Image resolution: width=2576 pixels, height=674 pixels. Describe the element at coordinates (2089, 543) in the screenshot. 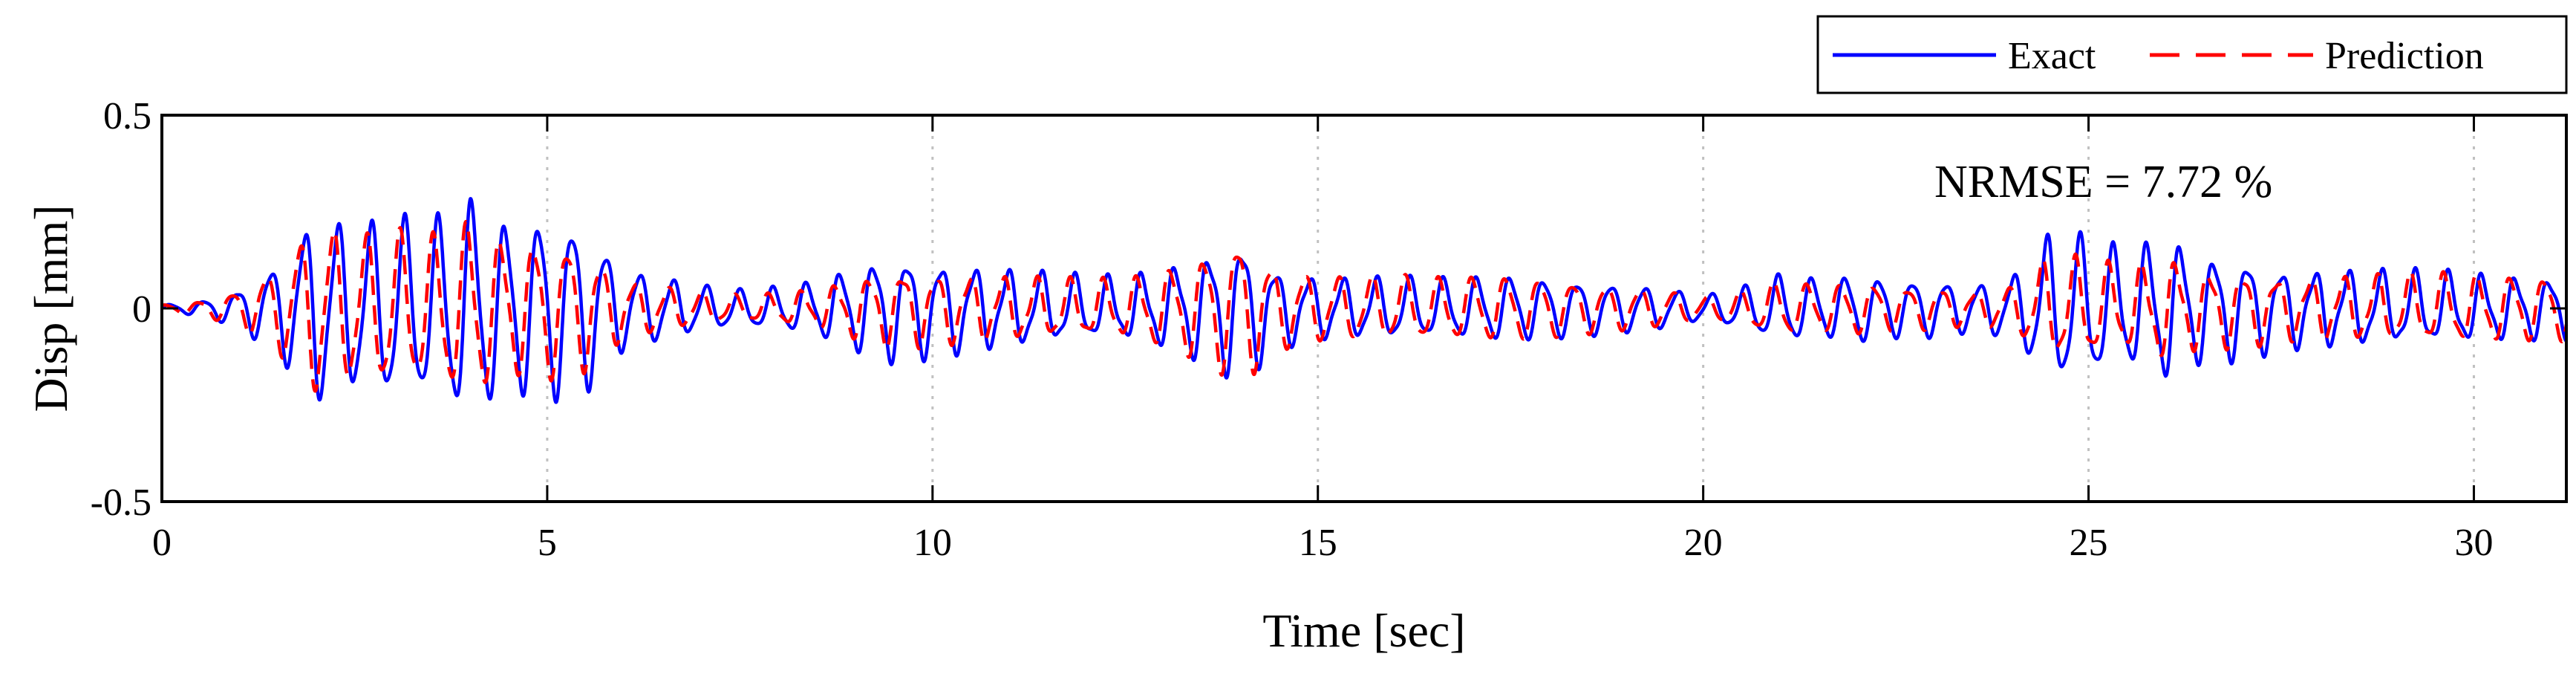

I see `x-tick-label-5: 25` at that location.